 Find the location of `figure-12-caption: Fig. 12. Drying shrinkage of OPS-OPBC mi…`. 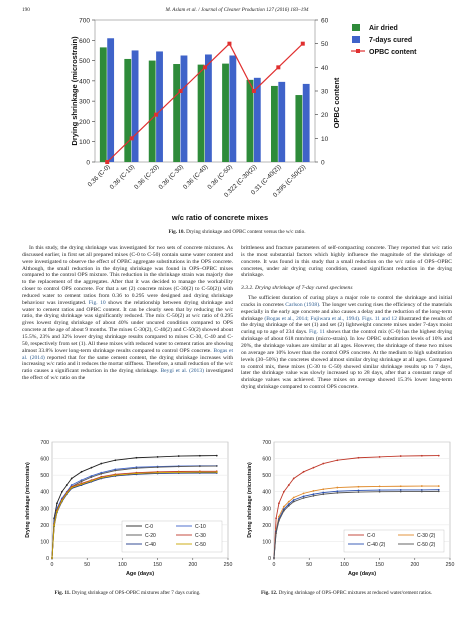

figure-12-caption: Fig. 12. Drying shrinkage of OPS-OPBC mi… is located at coordinates (346, 593).